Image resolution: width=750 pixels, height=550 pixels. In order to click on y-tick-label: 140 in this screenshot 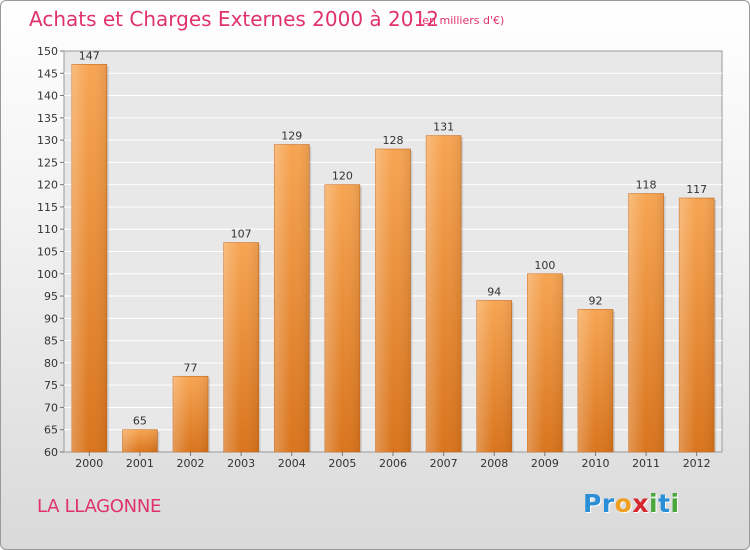, I will do `click(47, 96)`.